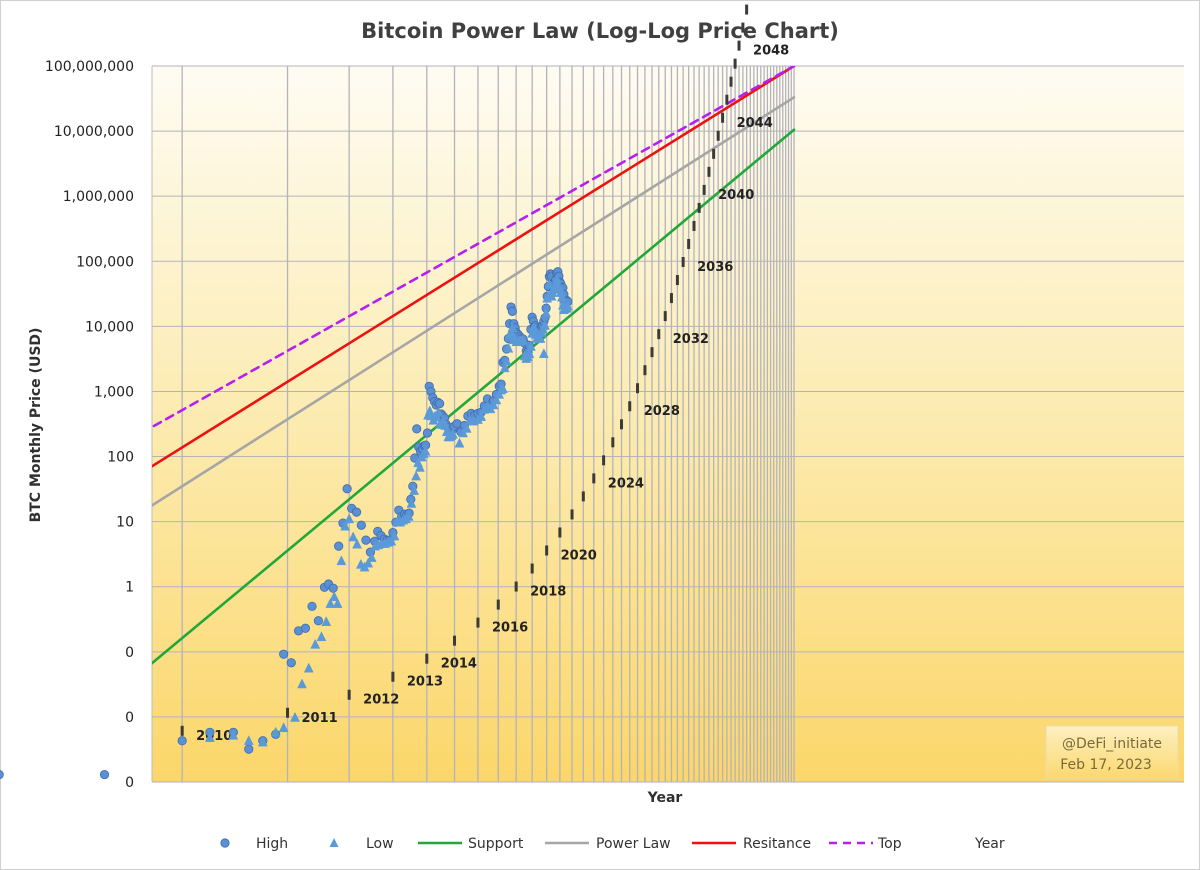 This screenshot has width=1200, height=870. What do you see at coordinates (1112, 744) in the screenshot?
I see `credit-handle: @DeFi_initiate` at bounding box center [1112, 744].